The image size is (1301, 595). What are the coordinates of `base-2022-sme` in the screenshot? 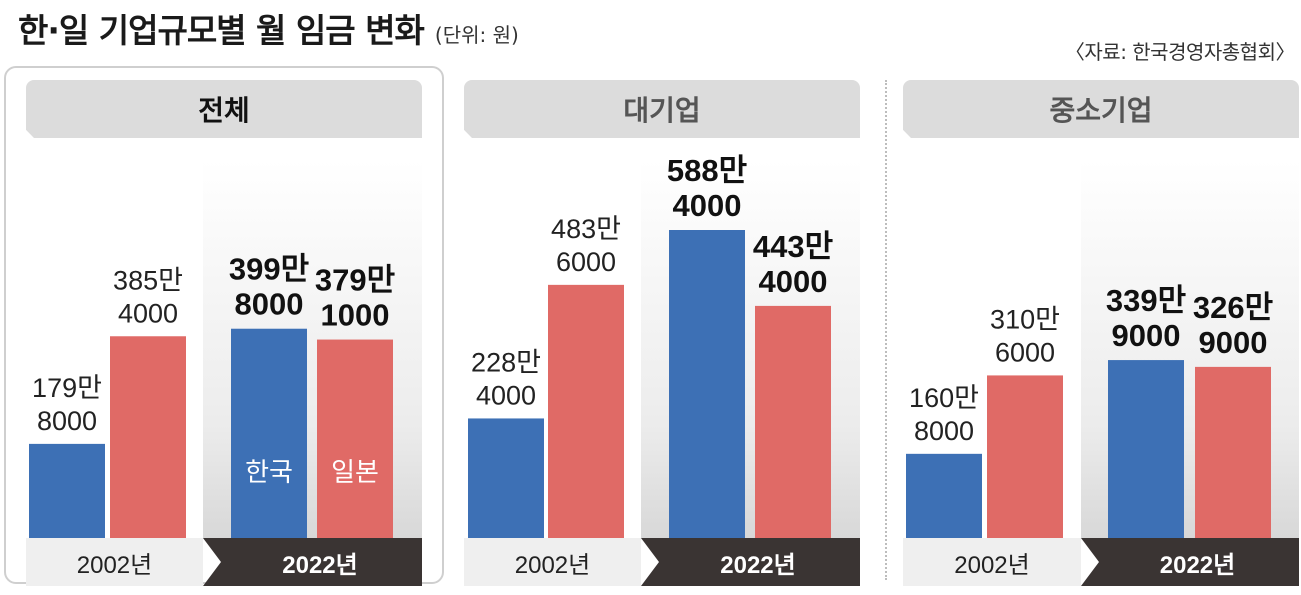 It's located at (1190, 562).